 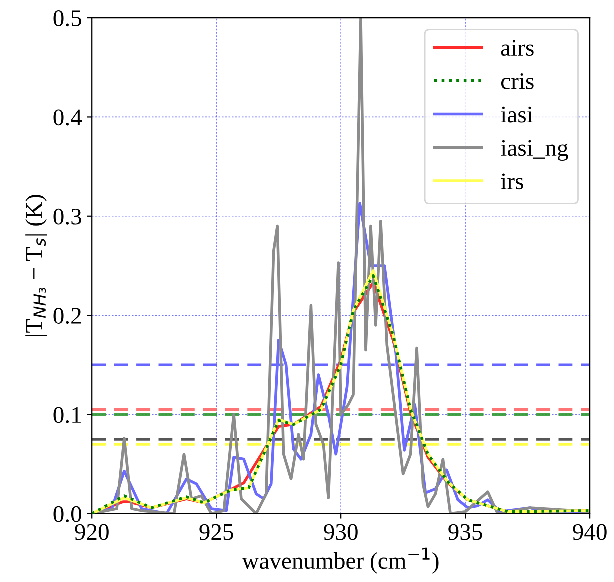 What do you see at coordinates (217, 532) in the screenshot?
I see `x-tick-label: 925` at bounding box center [217, 532].